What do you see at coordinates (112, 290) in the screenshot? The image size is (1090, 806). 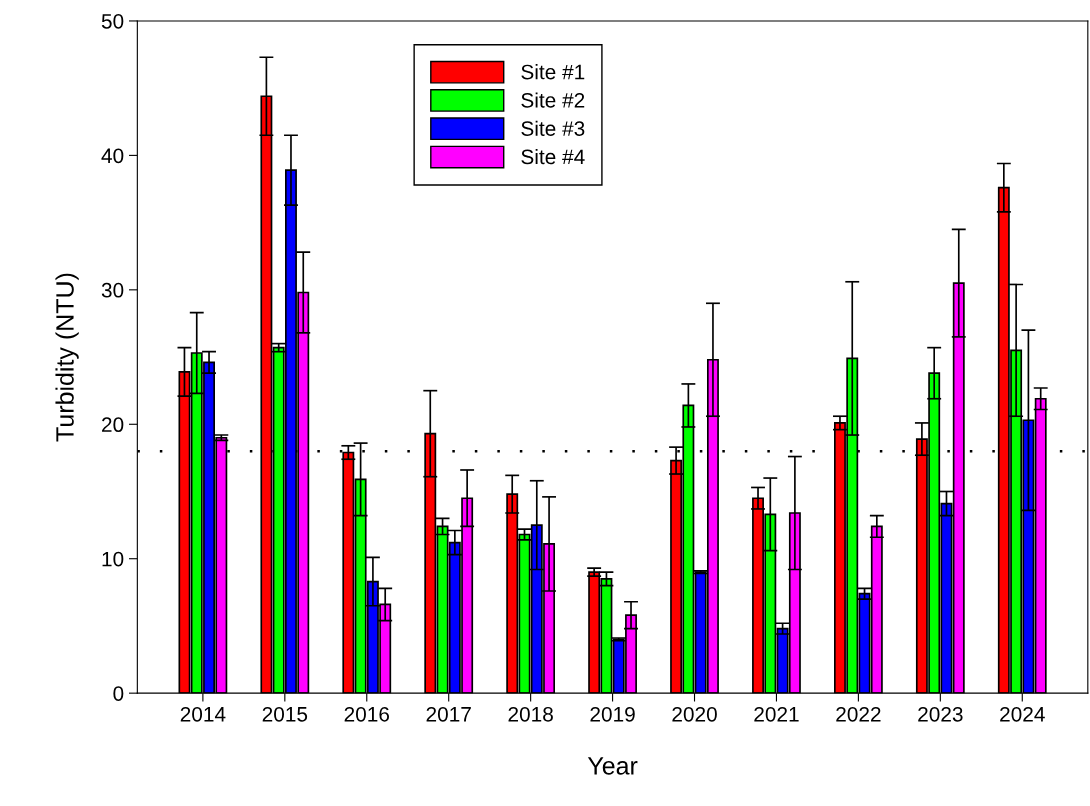 I see `y-tick-label: 30` at bounding box center [112, 290].